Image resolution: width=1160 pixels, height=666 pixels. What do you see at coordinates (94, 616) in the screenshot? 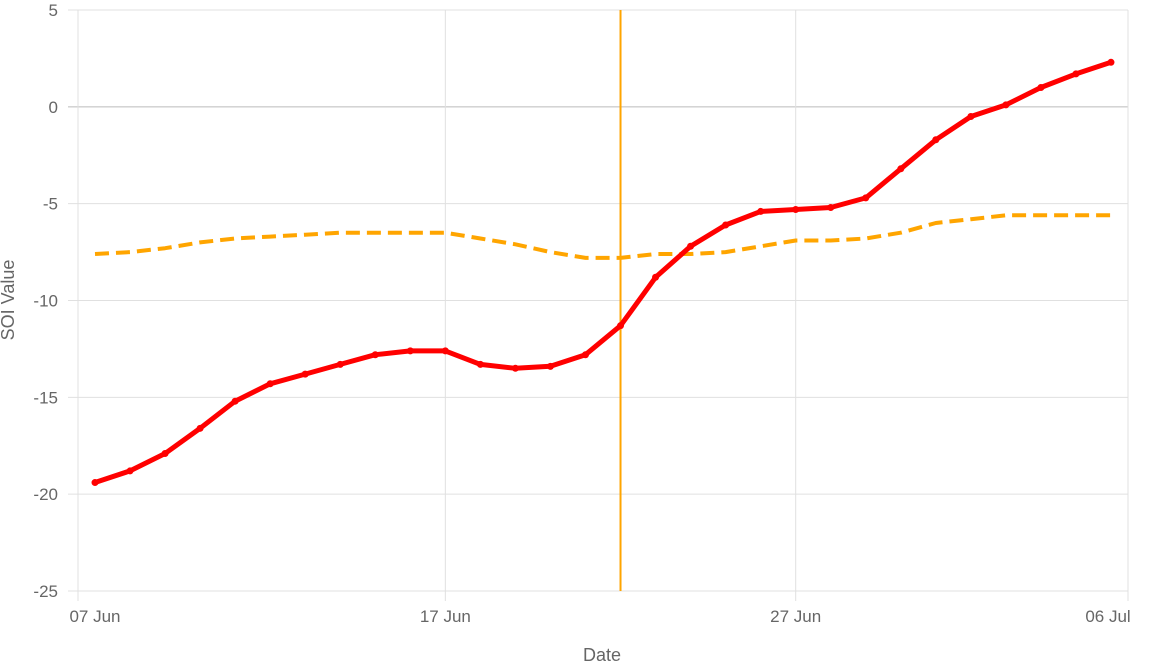
I see `x-tick-label: 07 Jun` at bounding box center [94, 616].